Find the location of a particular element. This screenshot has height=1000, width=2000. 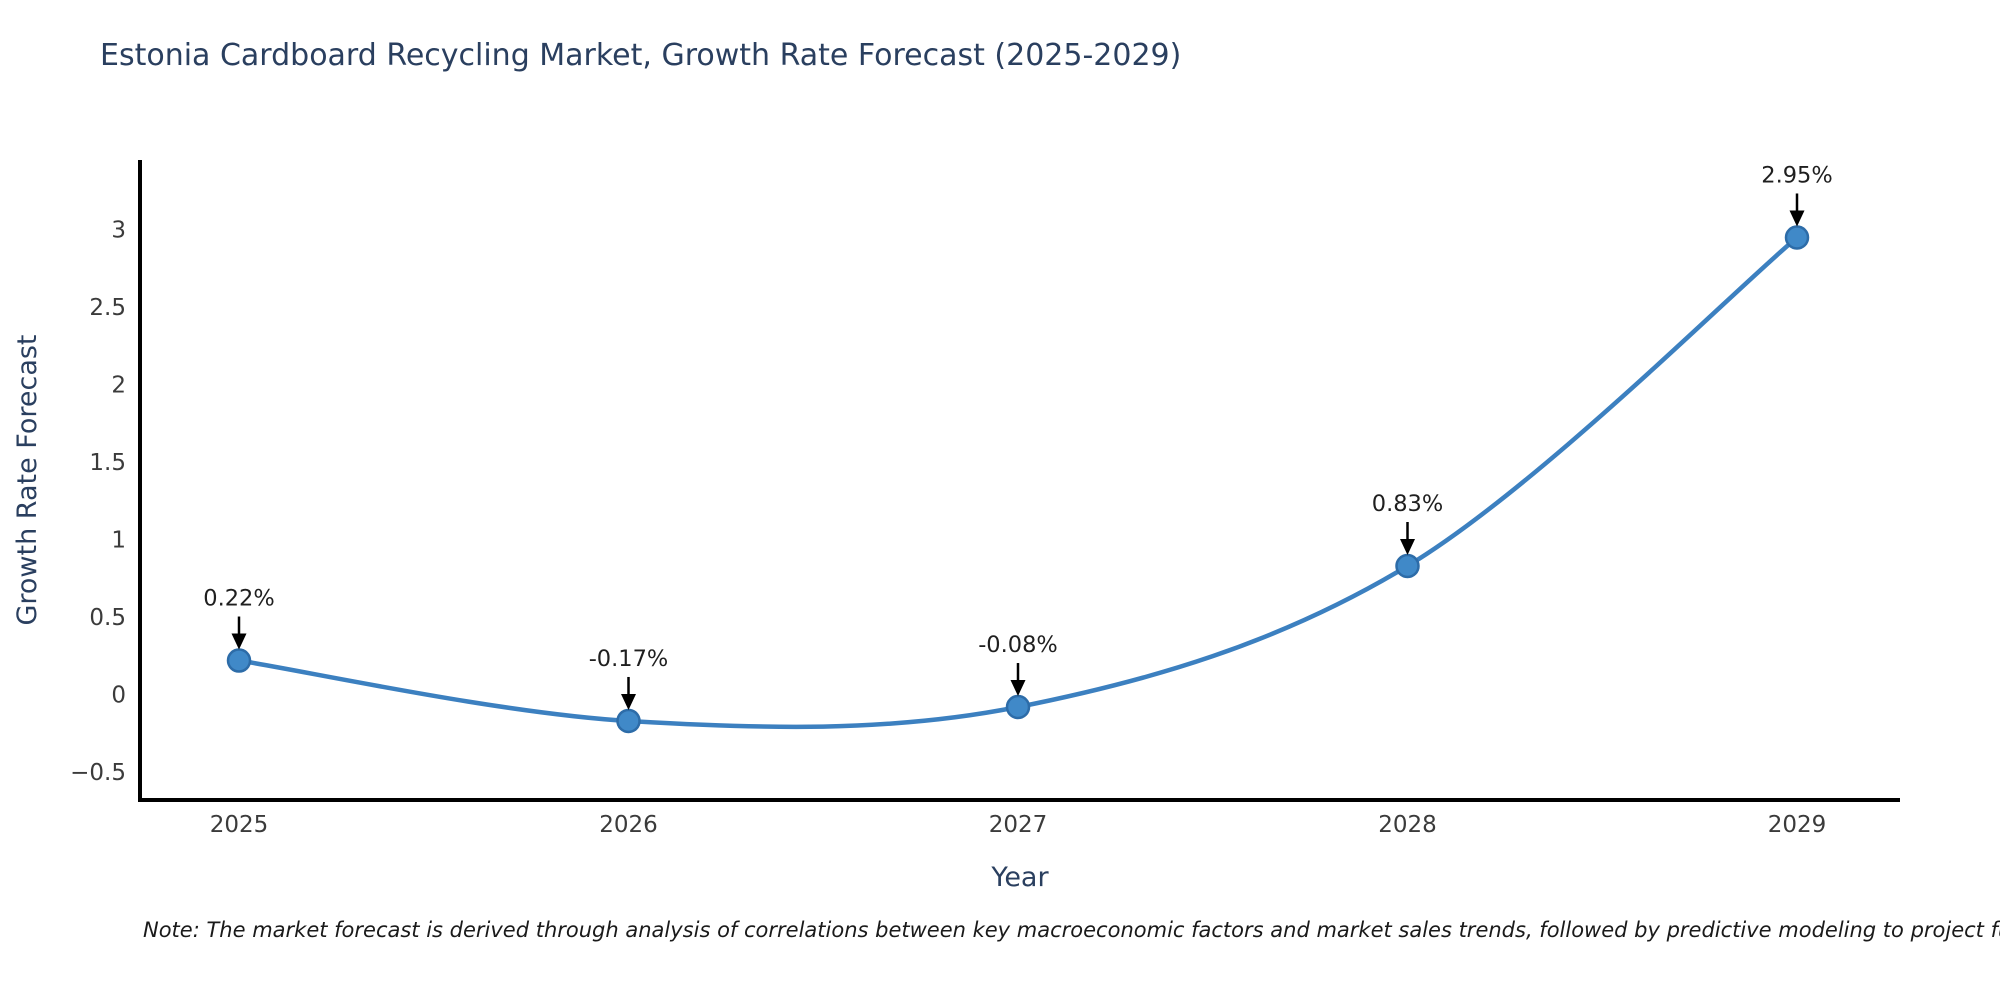

y-tick-label: −0.5 is located at coordinates (98, 773).